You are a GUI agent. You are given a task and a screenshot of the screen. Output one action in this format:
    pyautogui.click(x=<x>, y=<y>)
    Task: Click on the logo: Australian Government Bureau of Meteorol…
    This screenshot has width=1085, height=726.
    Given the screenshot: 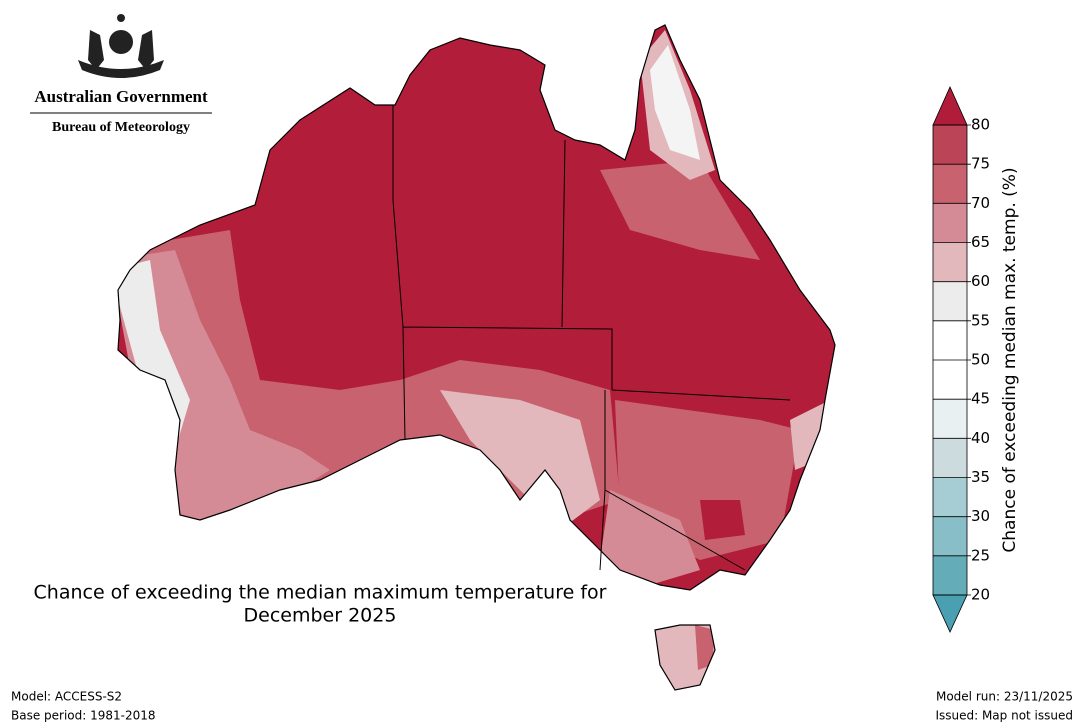 What is the action you would take?
    pyautogui.click(x=121, y=74)
    